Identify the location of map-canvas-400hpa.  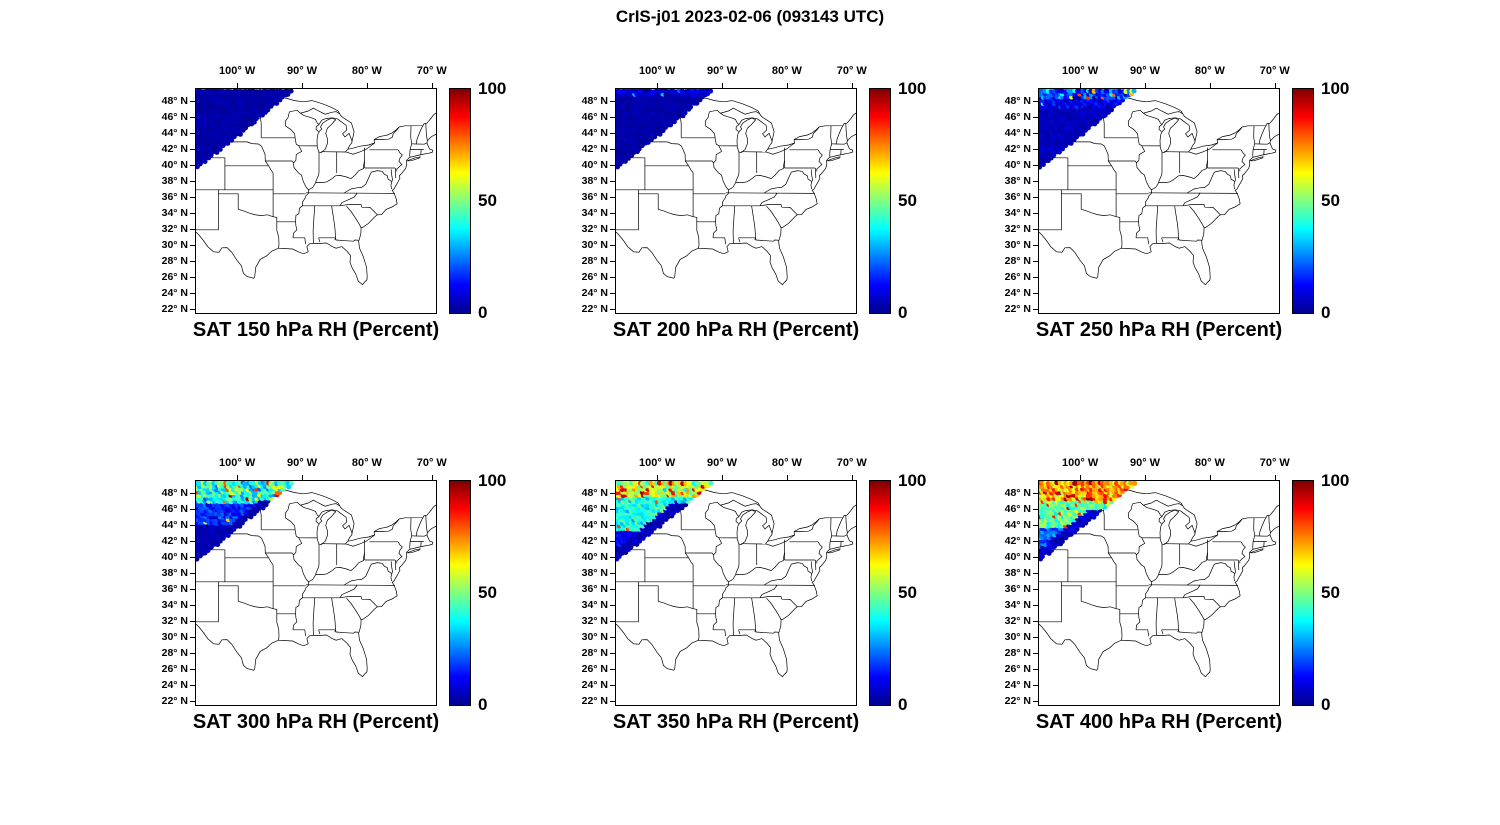
(1159, 593).